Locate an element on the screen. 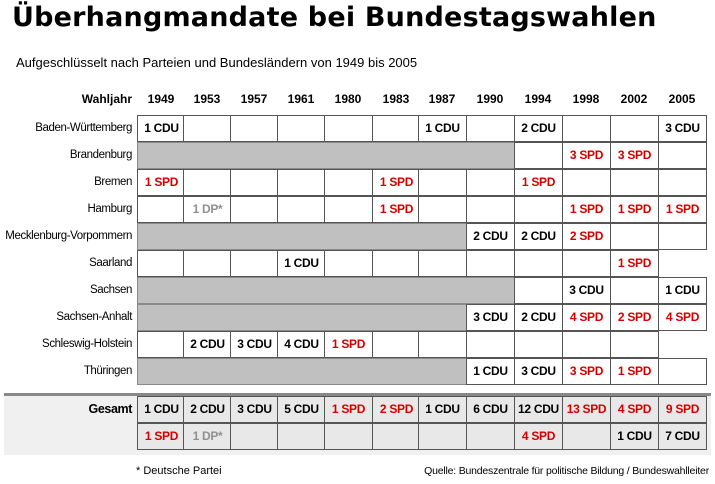 The height and width of the screenshot is (484, 715). year-header: 1980 is located at coordinates (348, 99).